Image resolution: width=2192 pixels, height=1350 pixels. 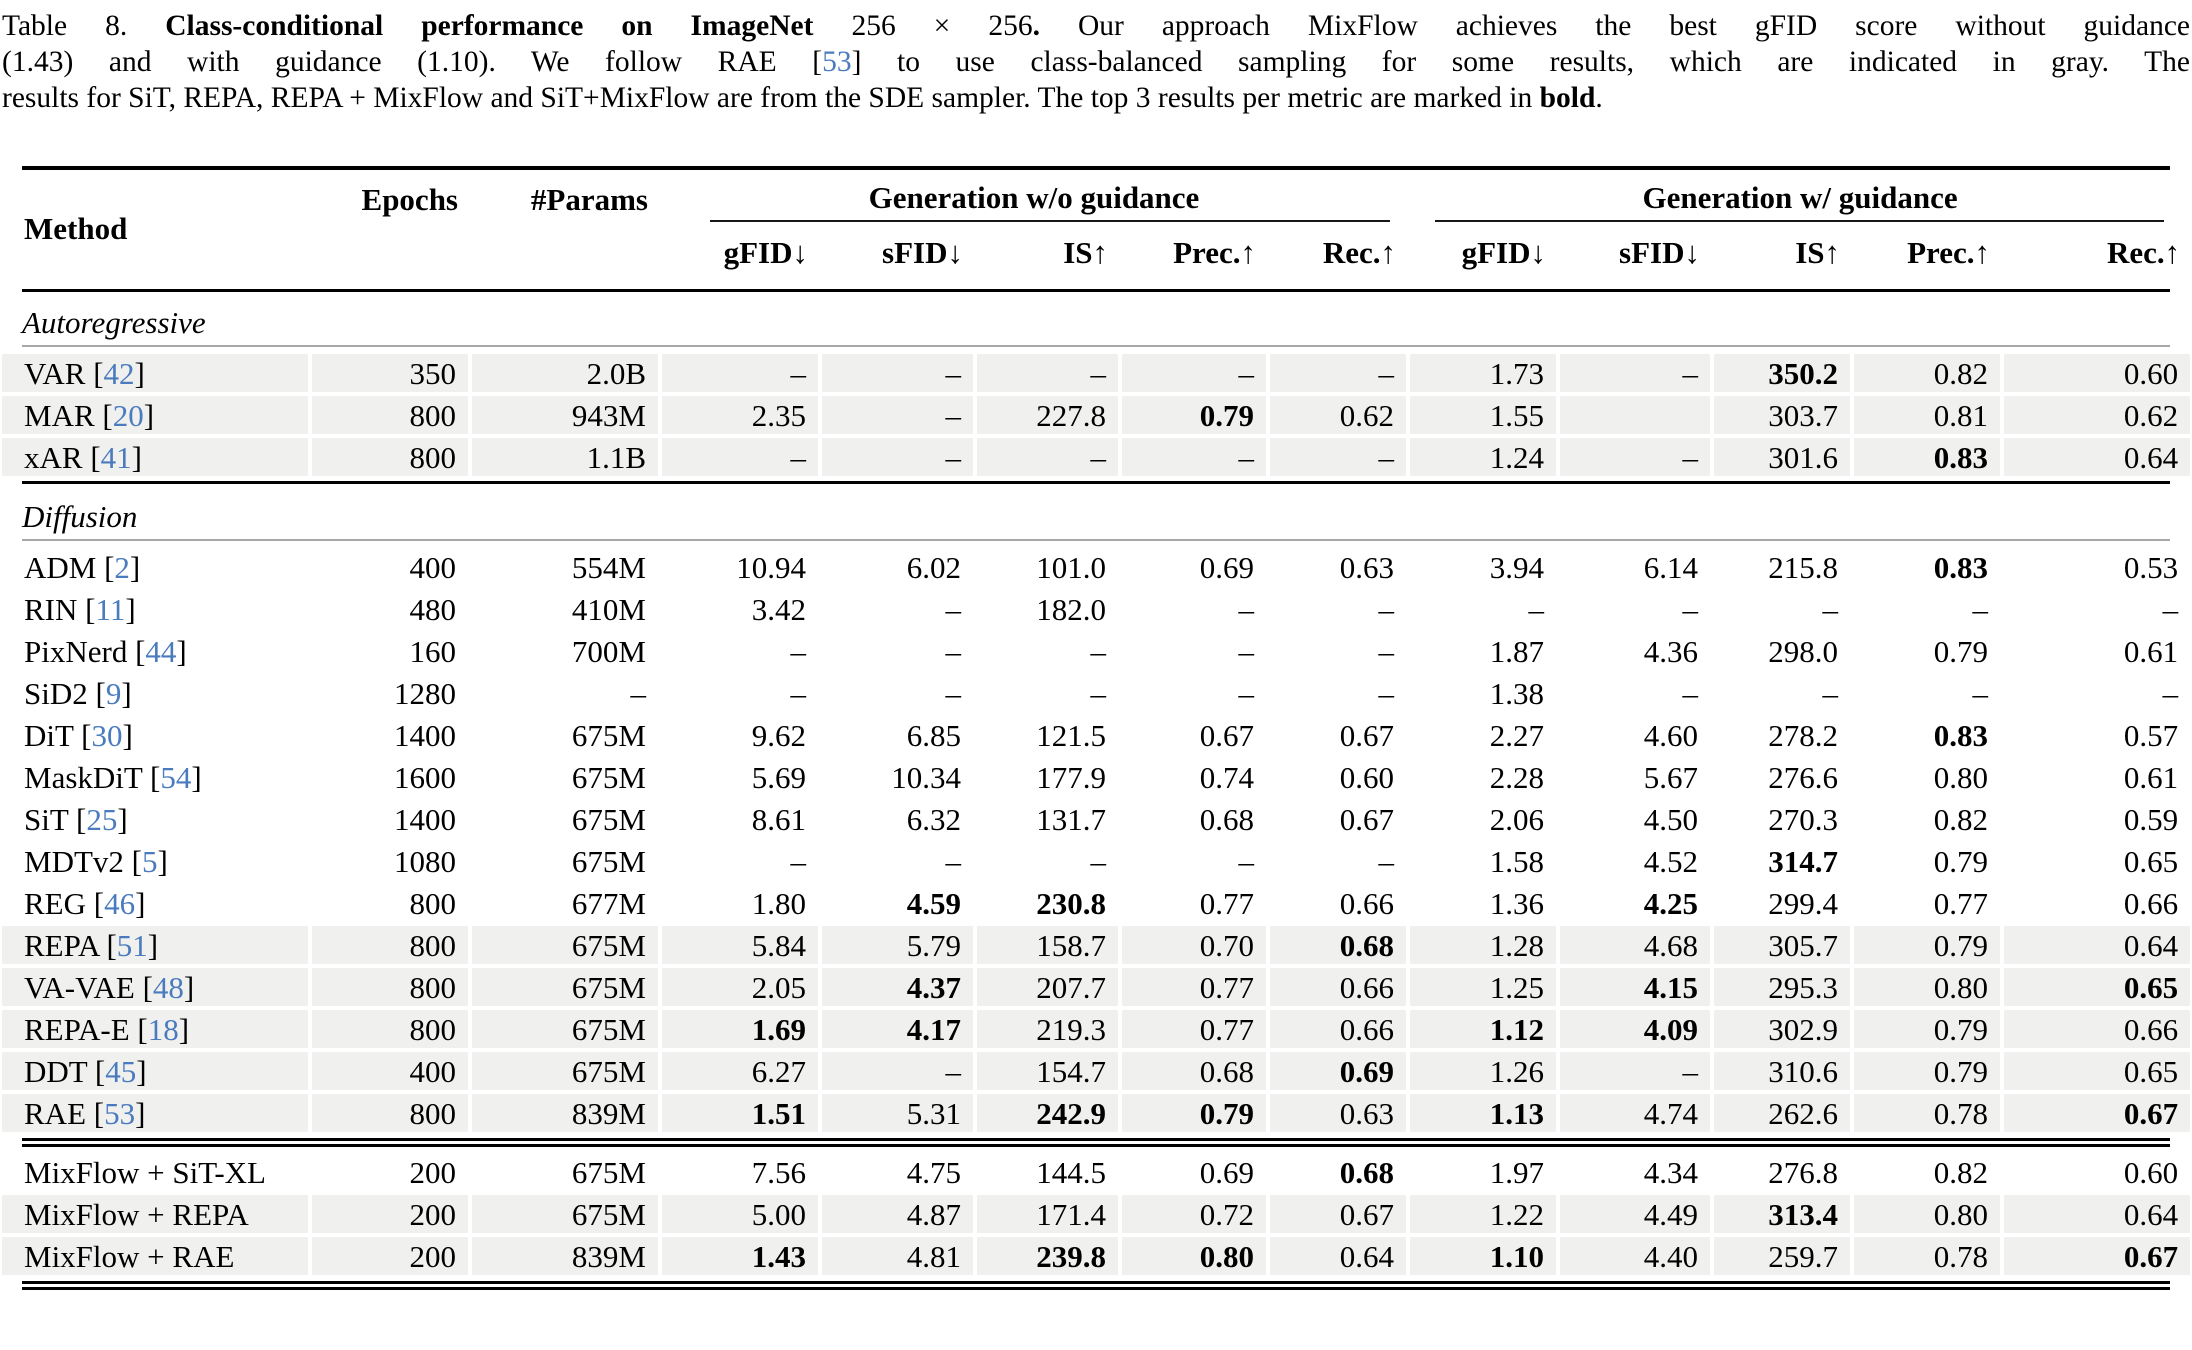 What do you see at coordinates (1047, 819) in the screenshot?
I see `metric-cell: 131.7` at bounding box center [1047, 819].